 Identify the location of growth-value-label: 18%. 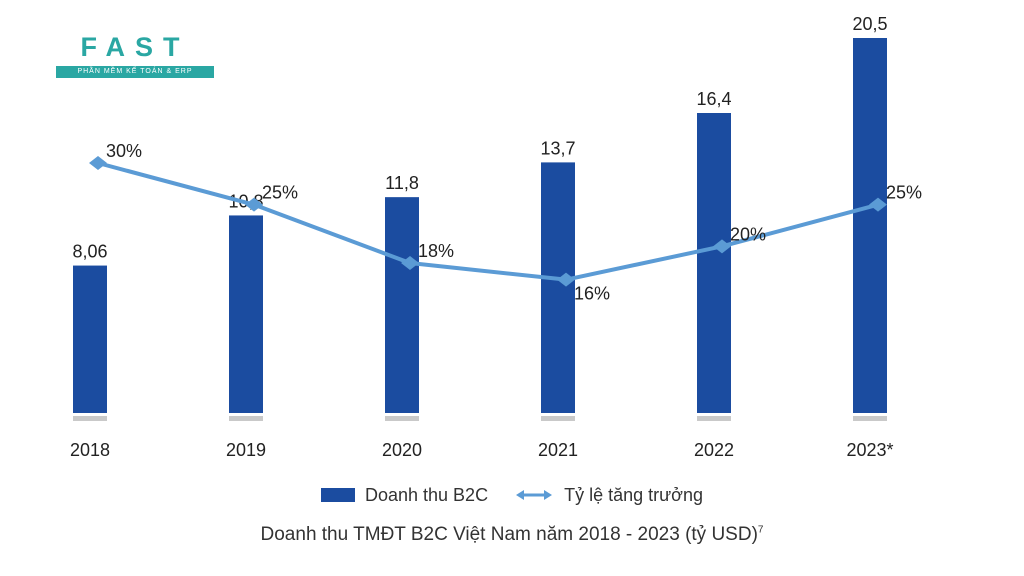
(436, 251).